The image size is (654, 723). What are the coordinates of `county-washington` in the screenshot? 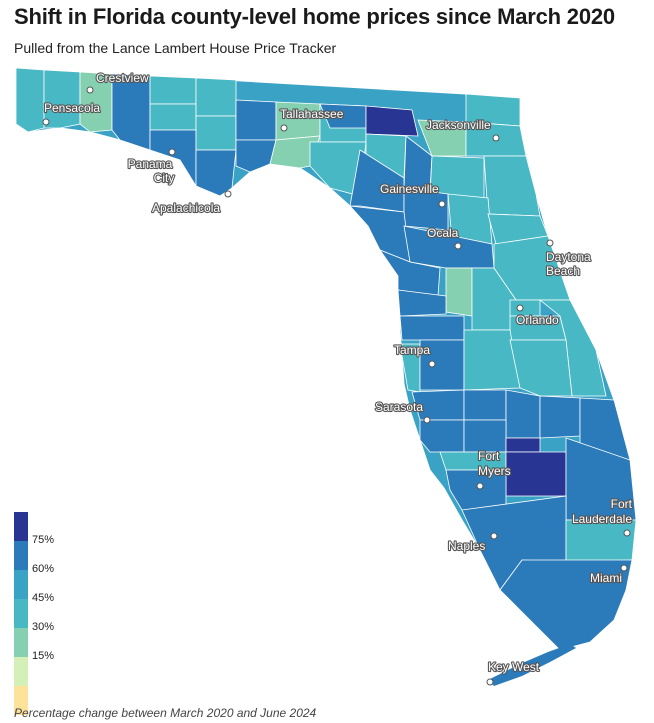 It's located at (173, 117).